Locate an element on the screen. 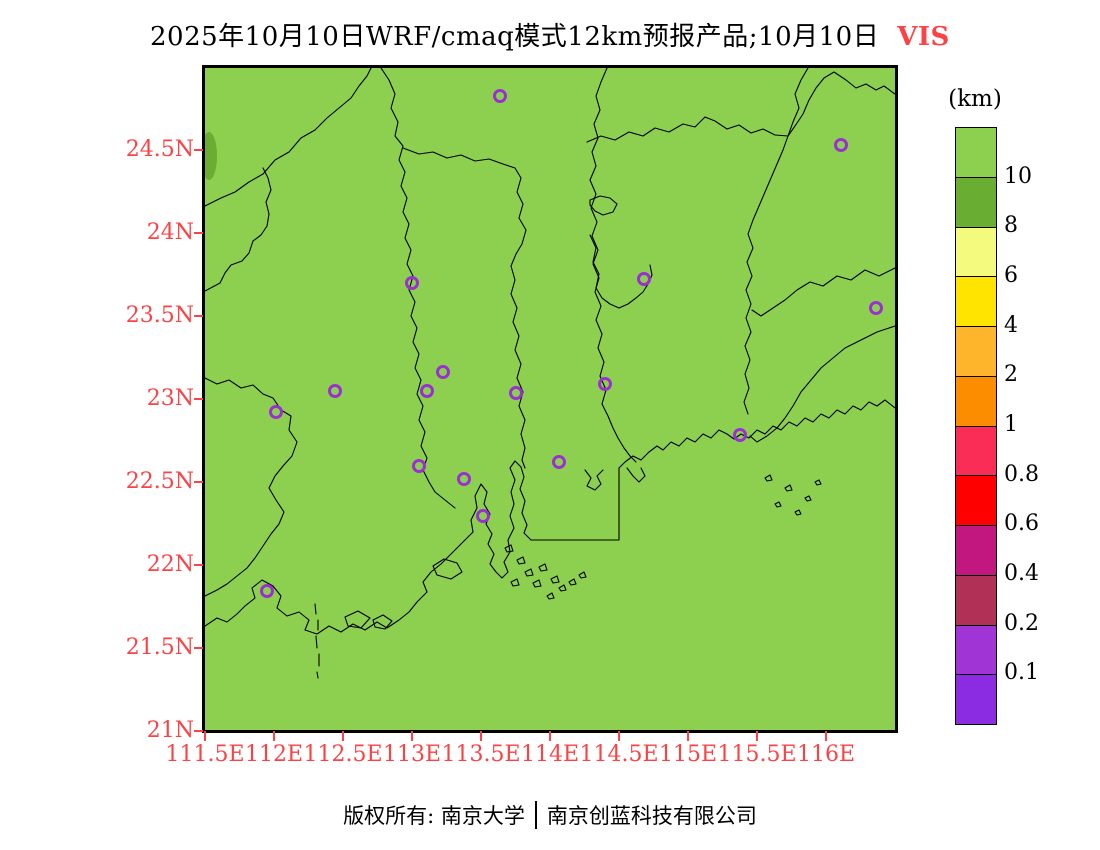 This screenshot has width=1100, height=850. longitude-tick-label: 114E is located at coordinates (550, 754).